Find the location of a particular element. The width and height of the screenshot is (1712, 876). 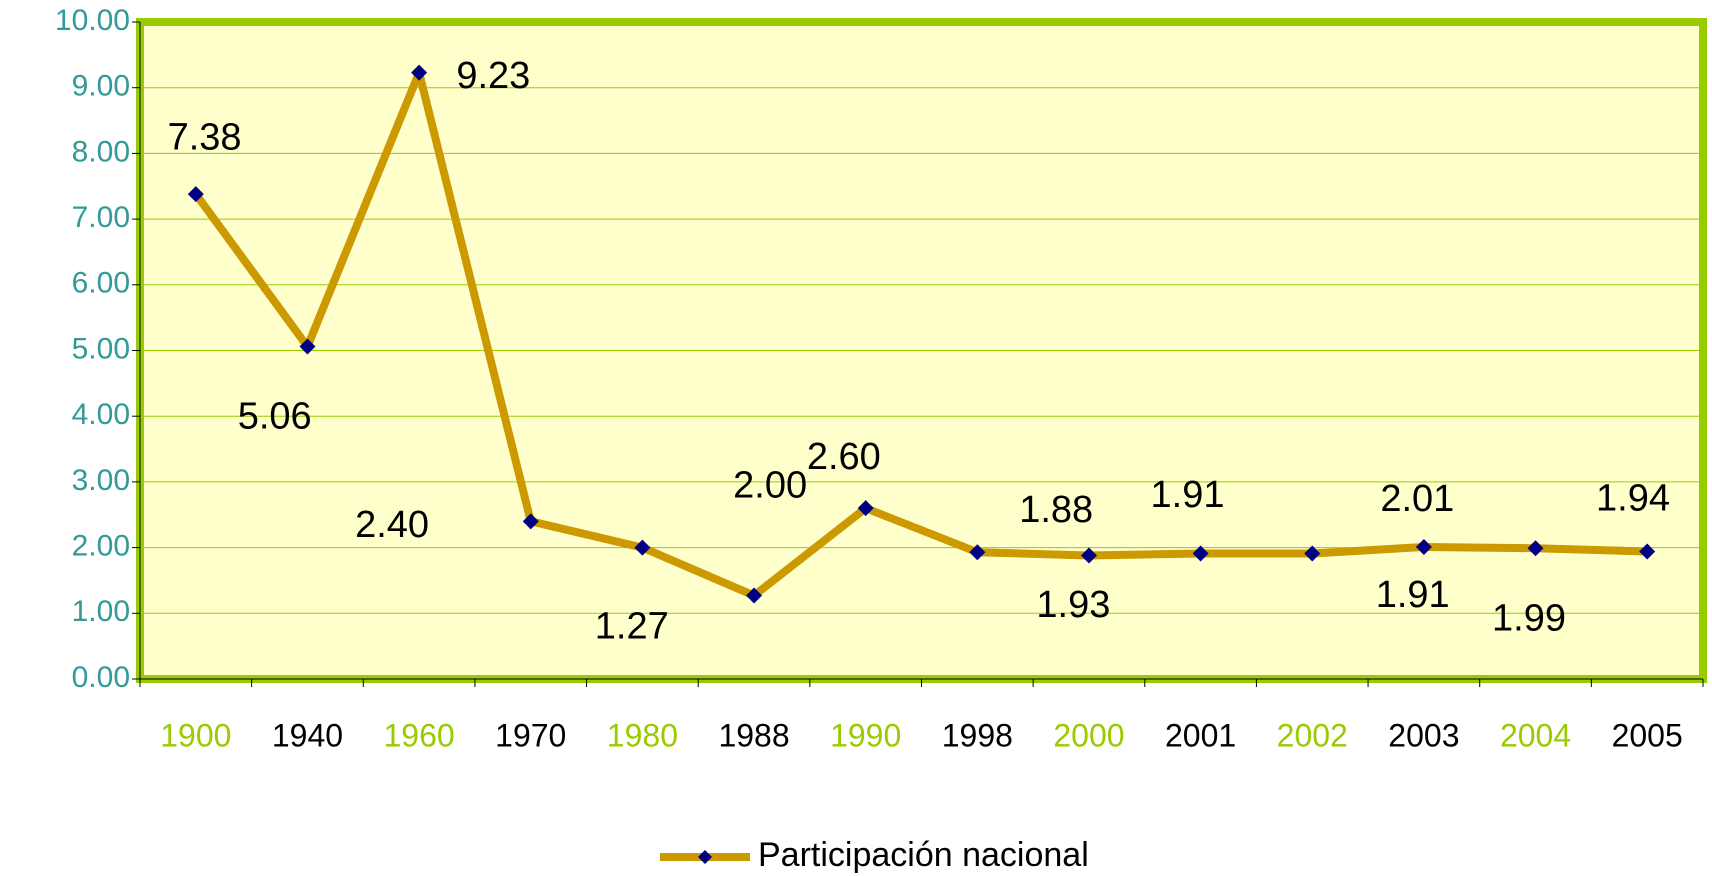

data-label: 1.94 is located at coordinates (1633, 498).